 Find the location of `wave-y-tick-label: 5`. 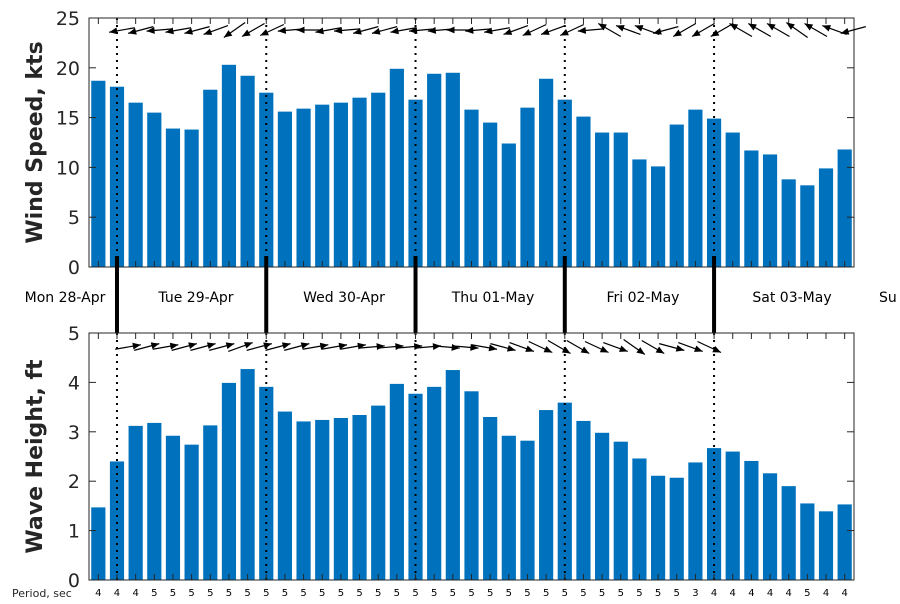

wave-y-tick-label: 5 is located at coordinates (74, 334).